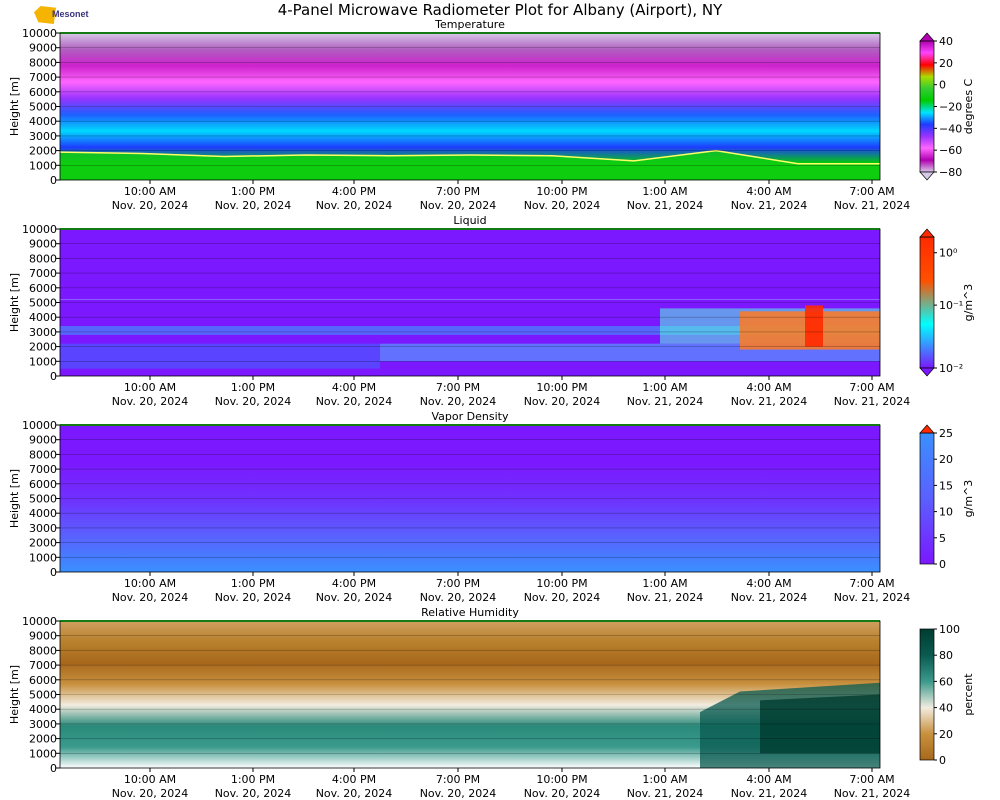  What do you see at coordinates (664, 191) in the screenshot?
I see `x-tick-time: 1:00 AM` at bounding box center [664, 191].